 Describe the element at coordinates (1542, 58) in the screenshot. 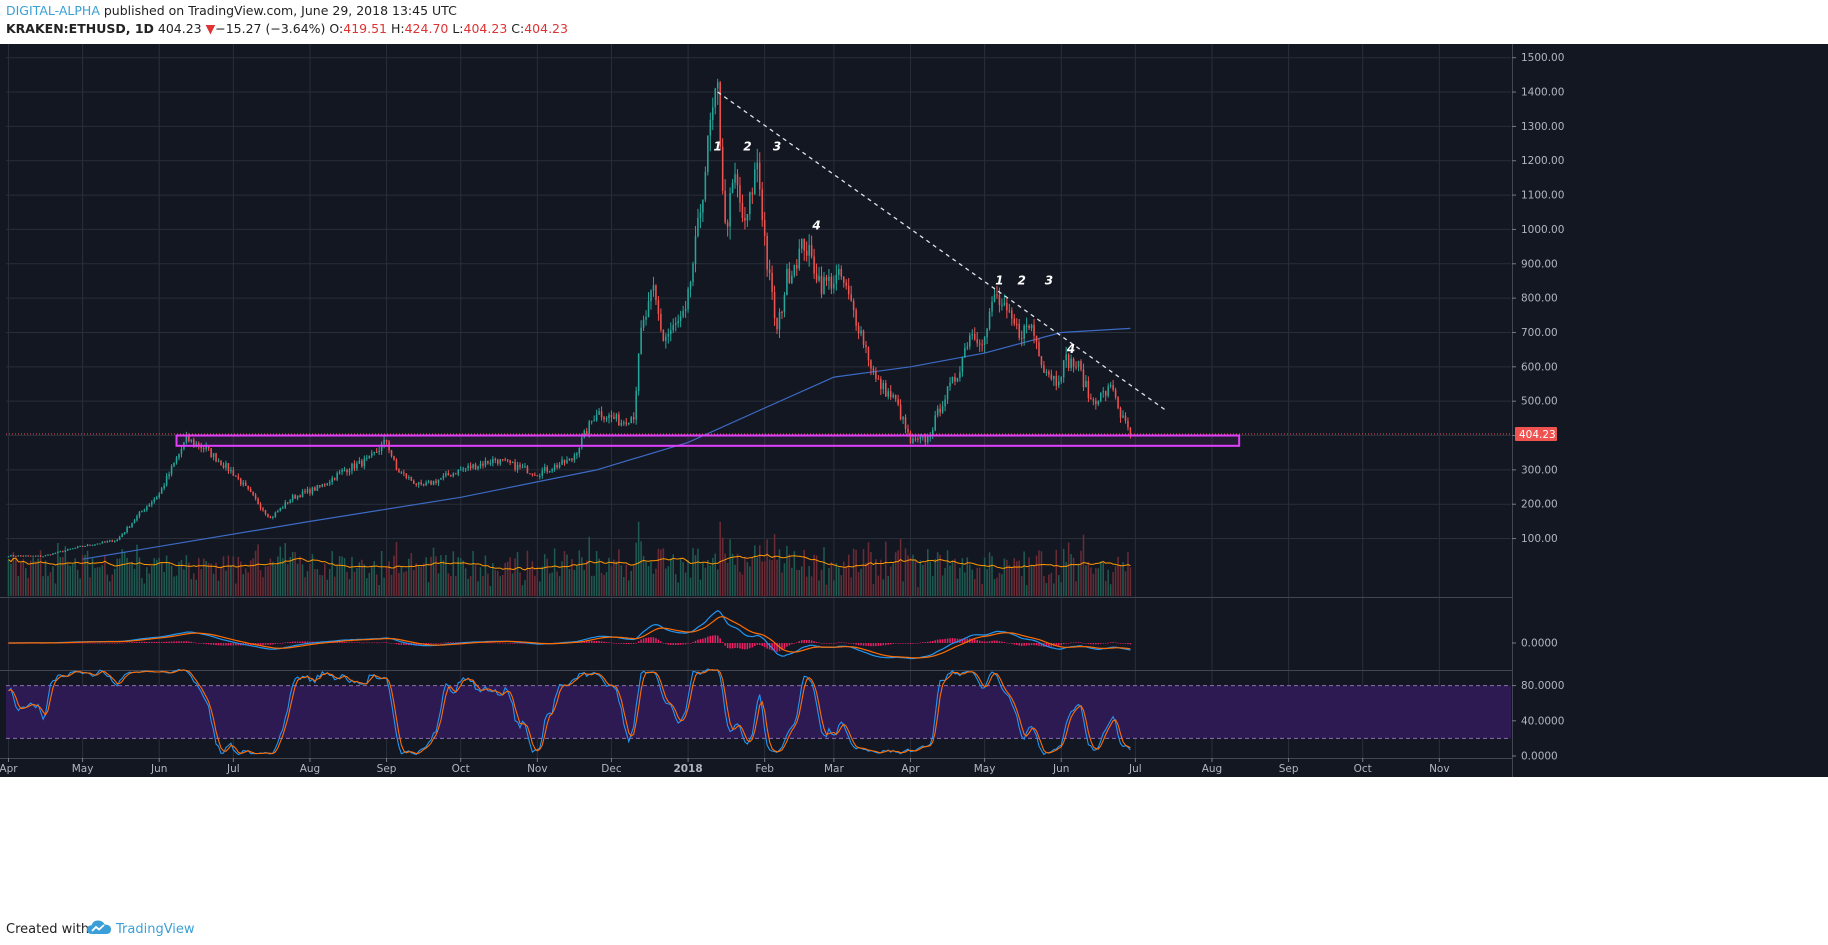

I see `price-tick-label: 1500.00` at that location.